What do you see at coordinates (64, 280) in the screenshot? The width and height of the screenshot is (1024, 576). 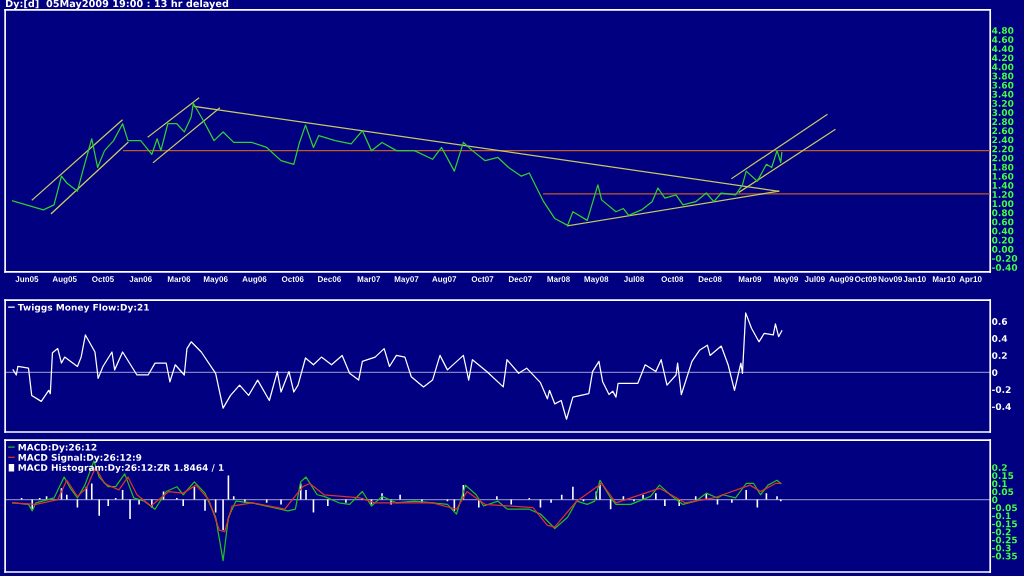 I see `x-tick-label: Aug05` at bounding box center [64, 280].